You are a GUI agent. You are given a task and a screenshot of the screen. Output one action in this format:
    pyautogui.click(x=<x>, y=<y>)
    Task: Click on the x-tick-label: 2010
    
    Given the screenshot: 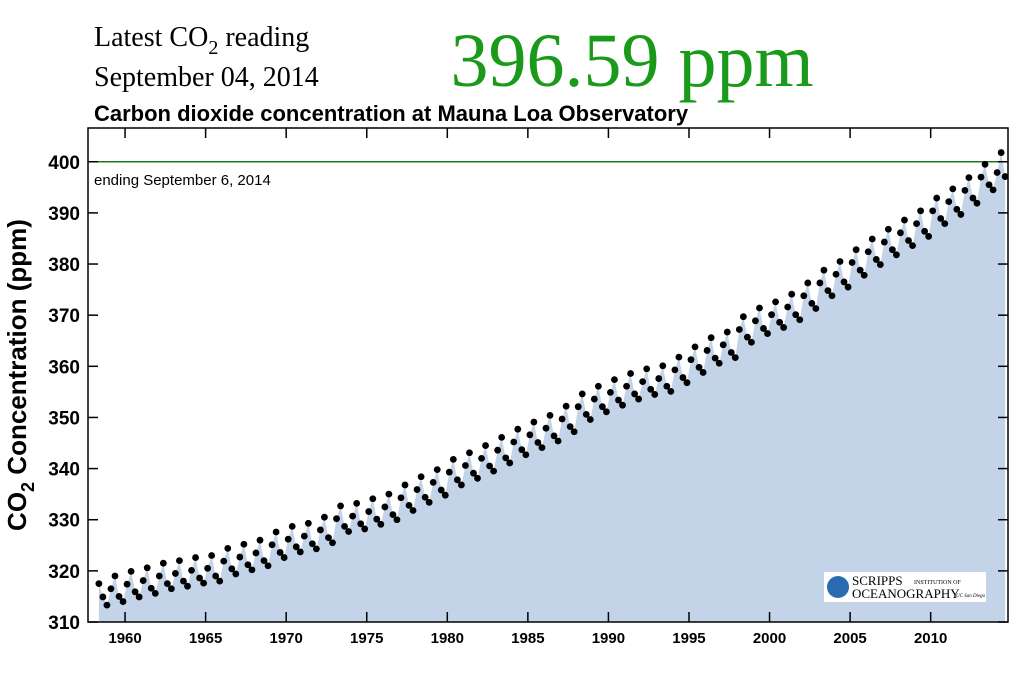 What is the action you would take?
    pyautogui.click(x=930, y=638)
    